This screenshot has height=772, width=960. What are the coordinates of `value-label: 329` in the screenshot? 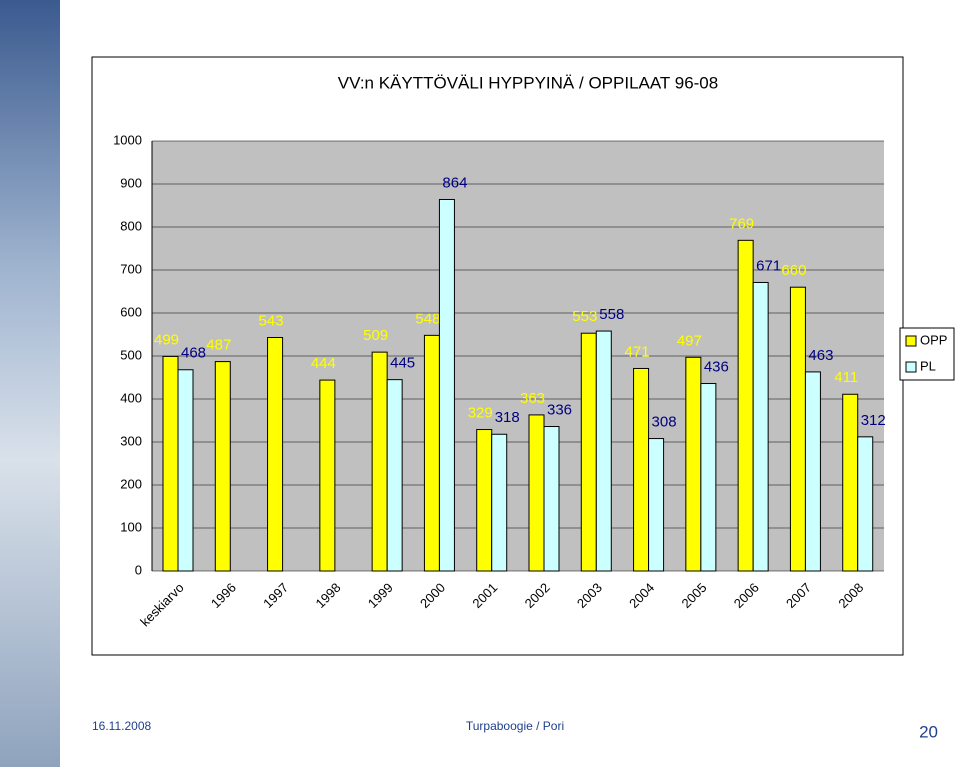 It's located at (480, 412).